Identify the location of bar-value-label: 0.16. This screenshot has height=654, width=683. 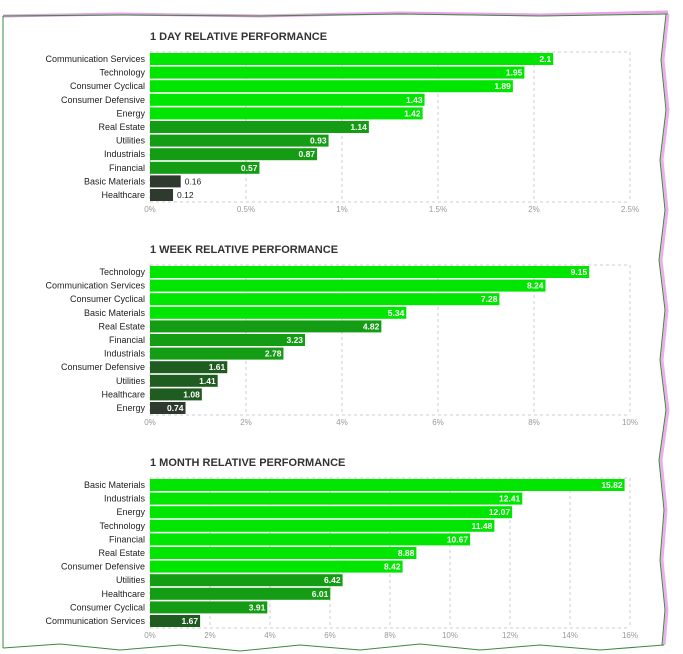
(193, 181).